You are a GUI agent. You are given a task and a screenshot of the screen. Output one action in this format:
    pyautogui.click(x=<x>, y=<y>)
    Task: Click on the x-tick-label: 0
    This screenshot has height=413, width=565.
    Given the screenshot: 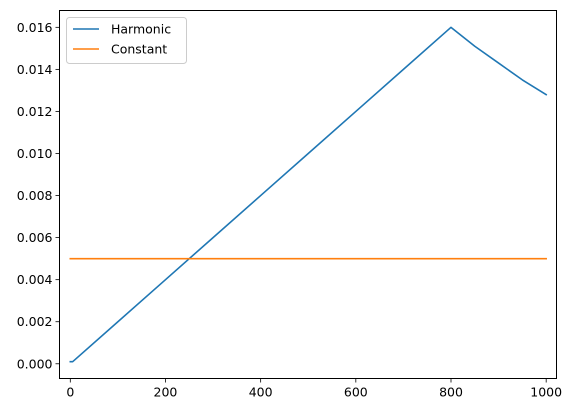 What is the action you would take?
    pyautogui.click(x=70, y=392)
    